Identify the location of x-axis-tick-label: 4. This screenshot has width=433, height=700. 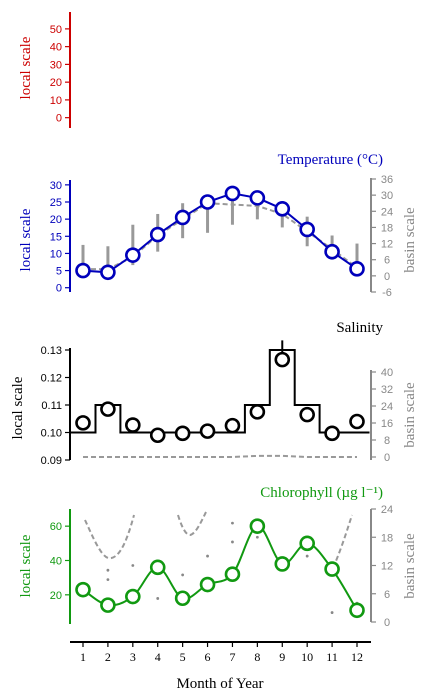
(158, 657).